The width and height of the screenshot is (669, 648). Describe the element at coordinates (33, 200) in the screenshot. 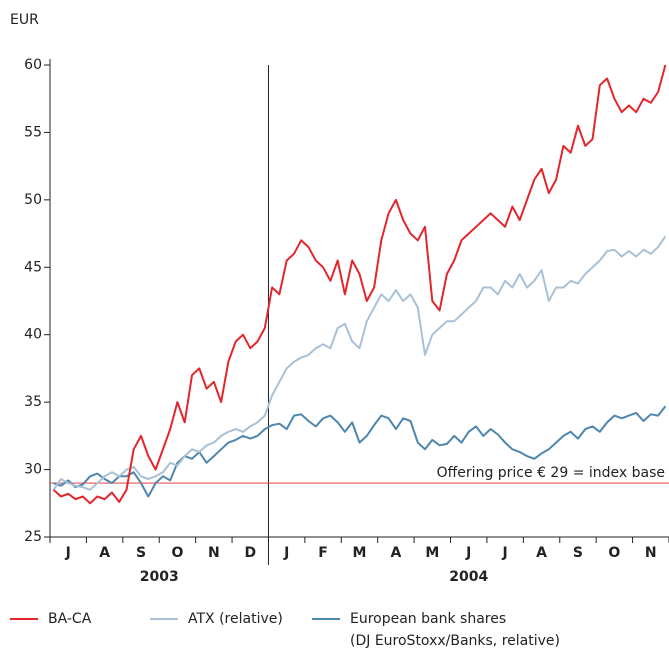

I see `y-tick-label: 50` at that location.